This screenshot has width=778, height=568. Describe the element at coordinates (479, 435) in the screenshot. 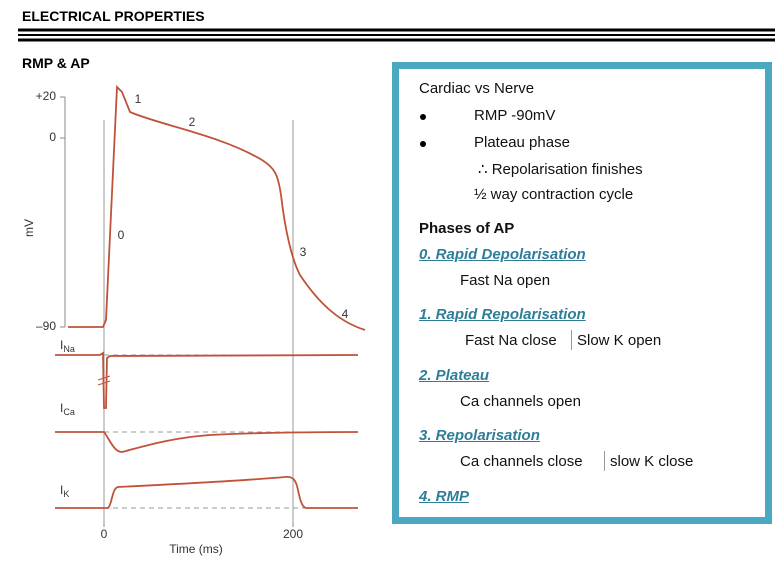

I see `phase-heading: 3. Repolarisation` at that location.